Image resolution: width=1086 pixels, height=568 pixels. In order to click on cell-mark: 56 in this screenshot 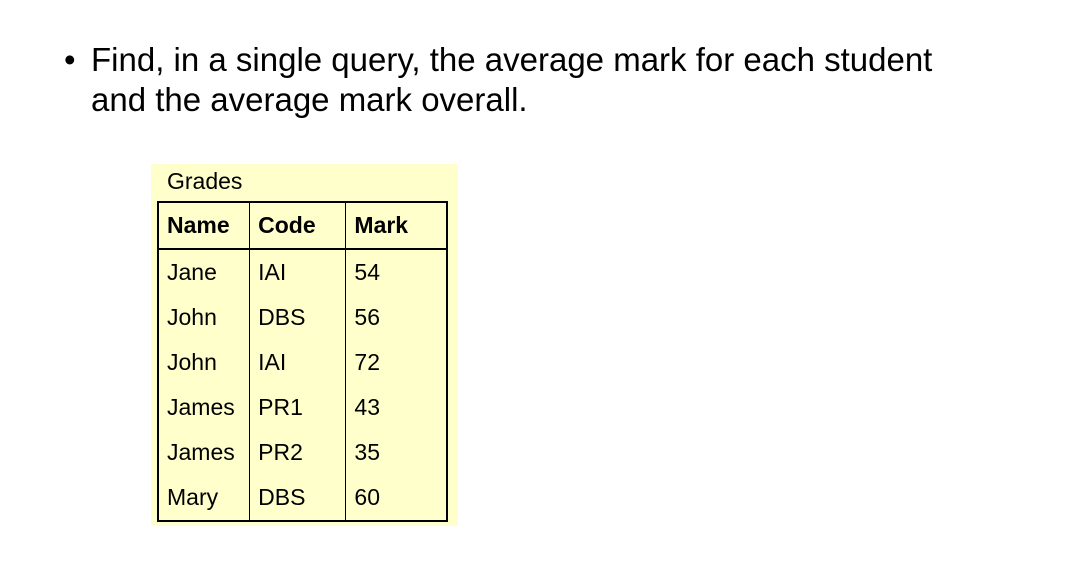, I will do `click(396, 317)`.